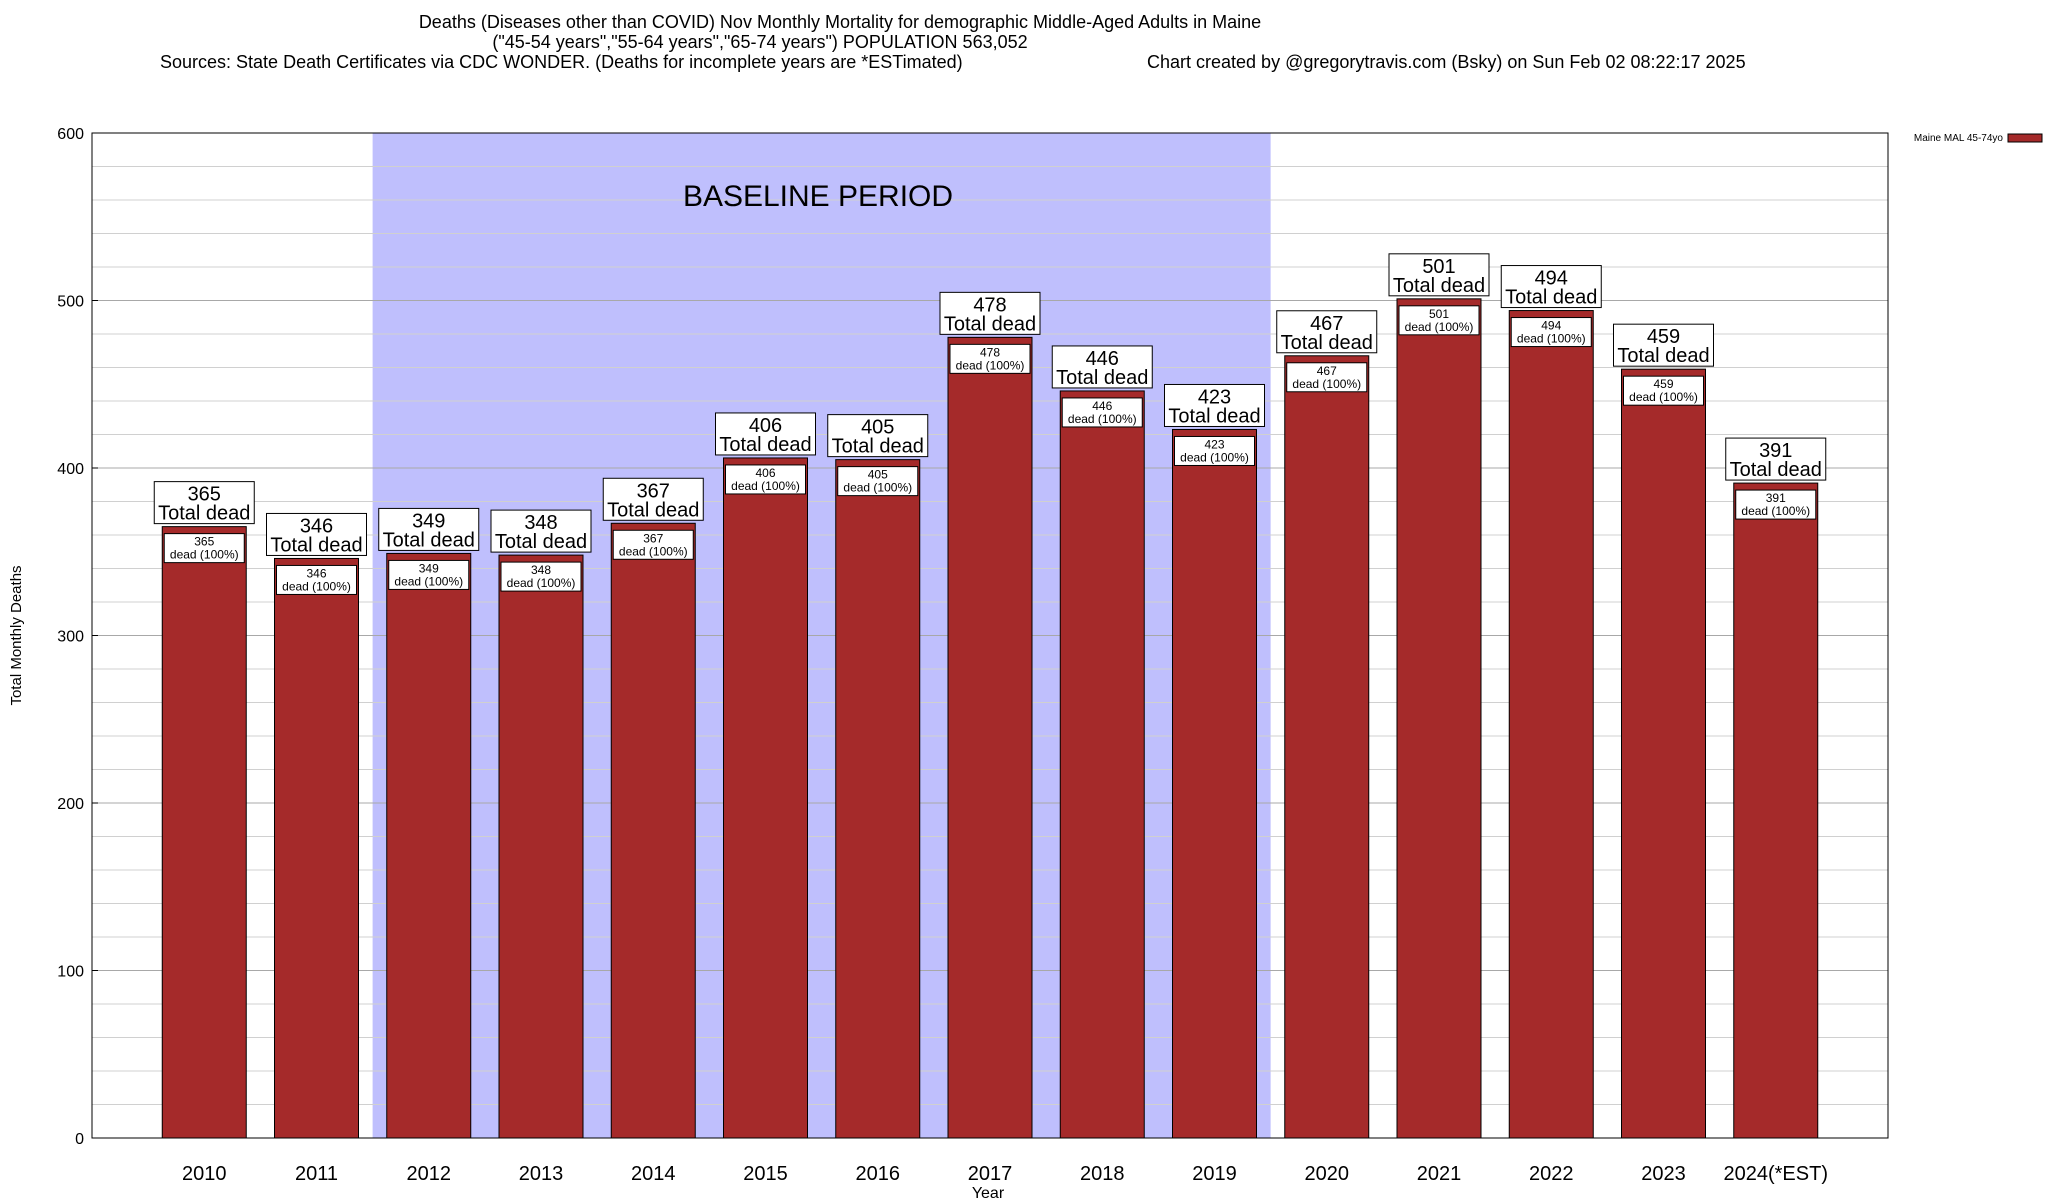  I want to click on bar-inner-value: 348, so click(541, 570).